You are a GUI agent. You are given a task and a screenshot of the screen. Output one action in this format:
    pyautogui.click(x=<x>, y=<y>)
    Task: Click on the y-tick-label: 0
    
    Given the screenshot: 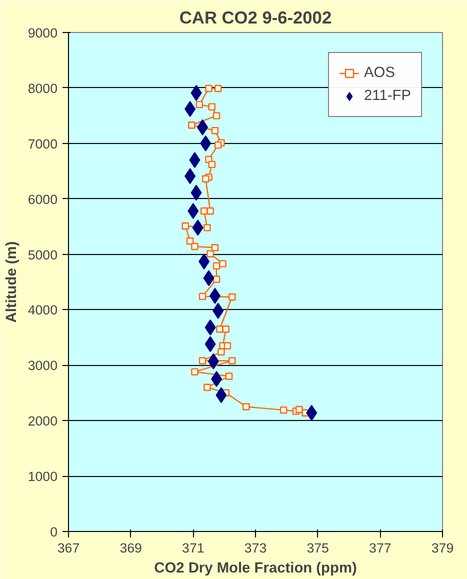 What is the action you would take?
    pyautogui.click(x=54, y=532)
    